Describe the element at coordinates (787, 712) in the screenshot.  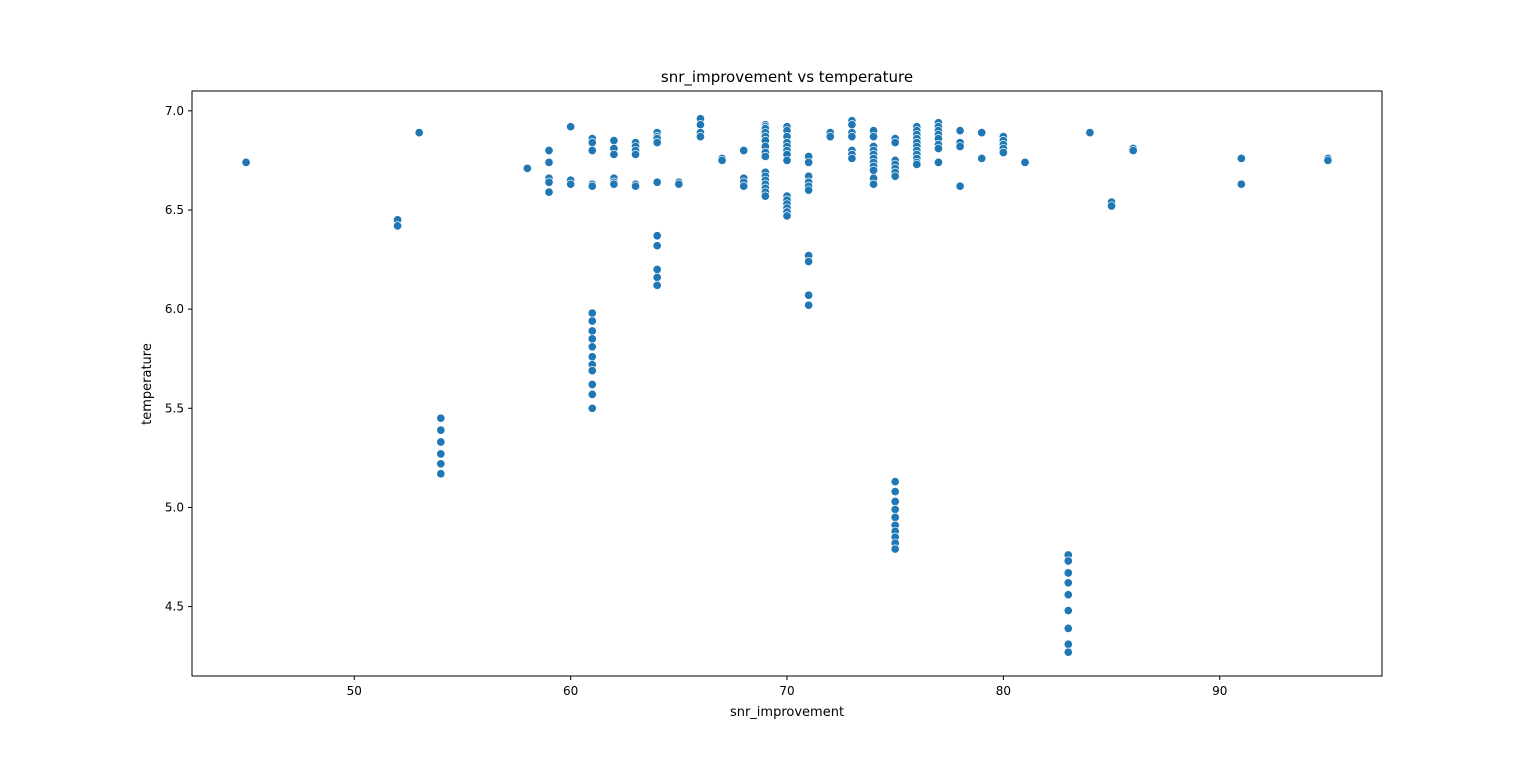
I see `x-axis-label: snr_improvement` at that location.